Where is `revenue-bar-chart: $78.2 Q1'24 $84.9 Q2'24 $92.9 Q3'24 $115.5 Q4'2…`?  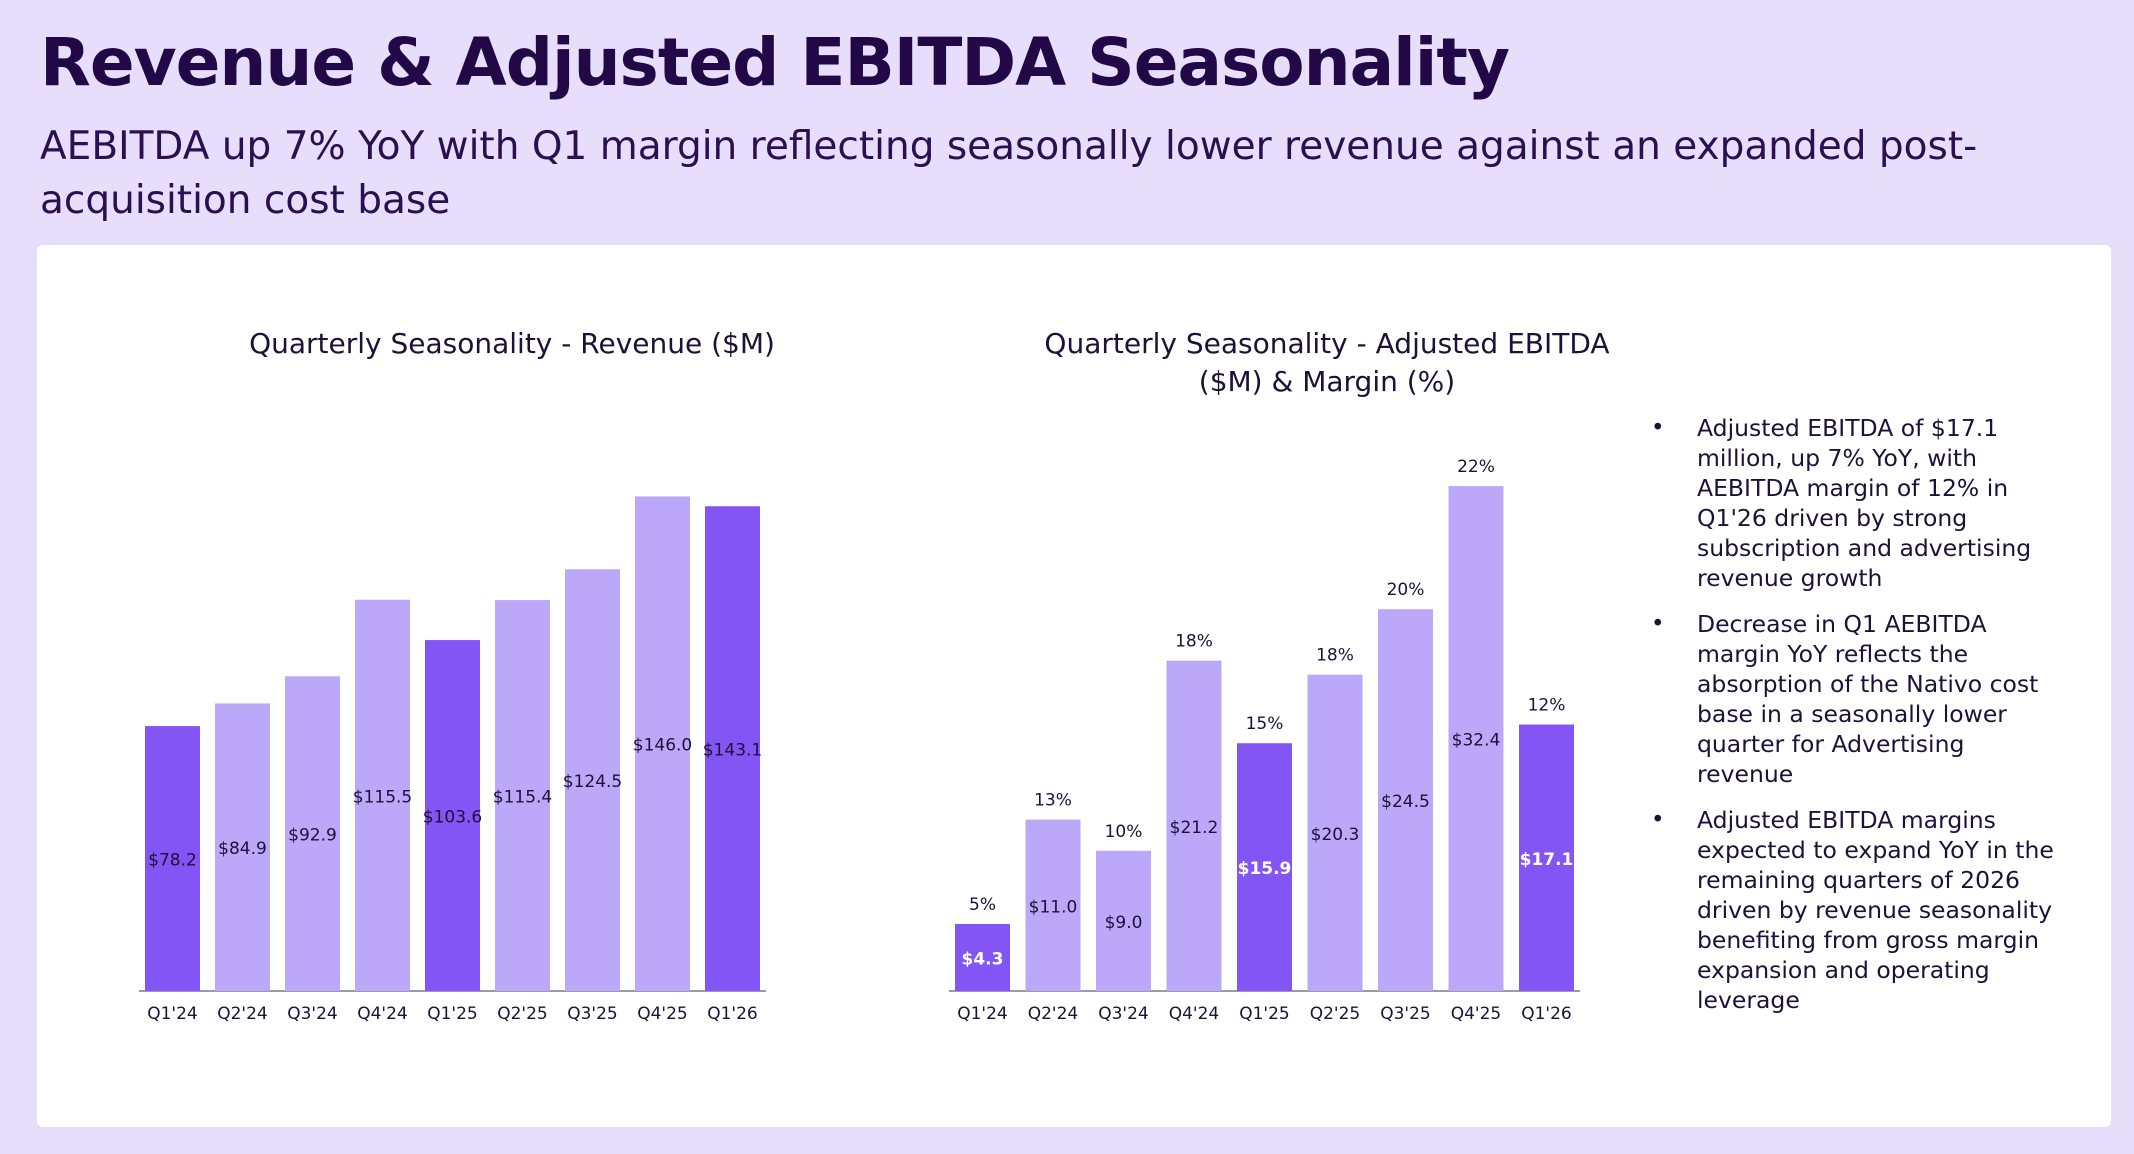
revenue-bar-chart: $78.2 Q1'24 $84.9 Q2'24 $92.9 Q3'24 $115.5 Q4'2… is located at coordinates (452, 760).